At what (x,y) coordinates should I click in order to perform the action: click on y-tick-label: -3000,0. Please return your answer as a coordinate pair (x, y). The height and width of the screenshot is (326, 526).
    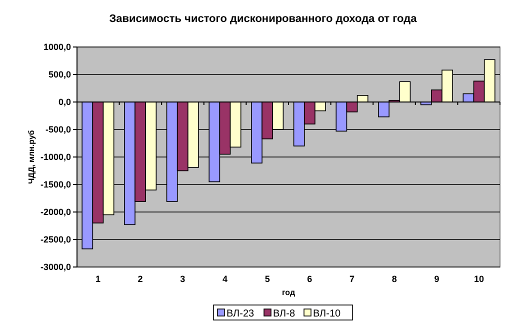
    Looking at the image, I should click on (55, 267).